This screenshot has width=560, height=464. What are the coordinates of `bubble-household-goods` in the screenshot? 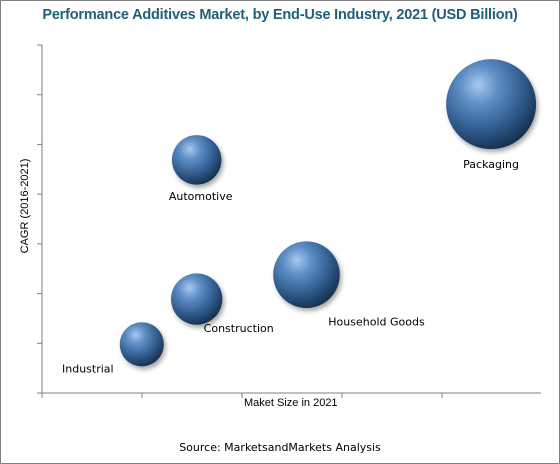 It's located at (306, 274).